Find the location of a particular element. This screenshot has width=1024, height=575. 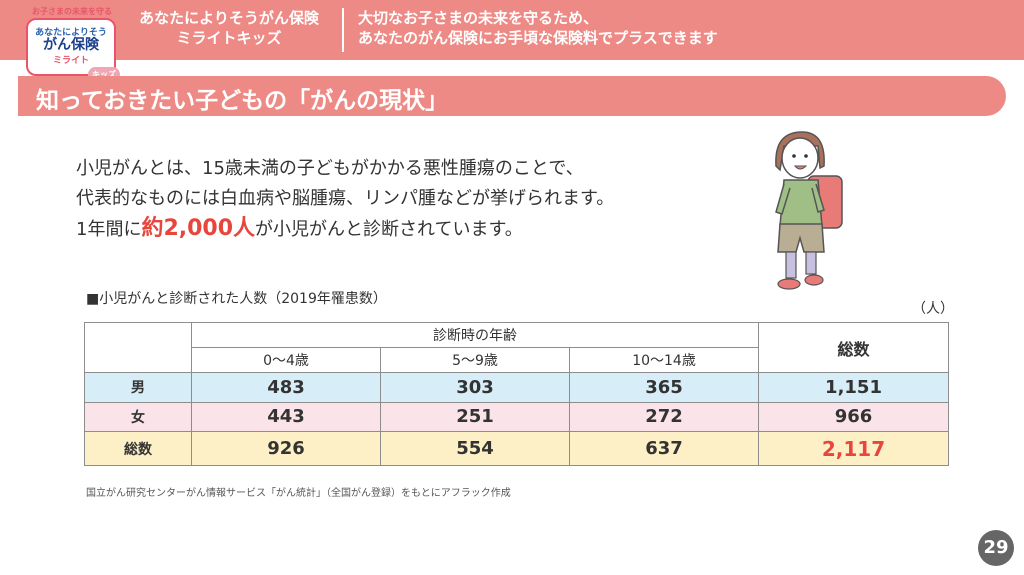

tagline-line1: 大切なお子さまの未来を守るため、 is located at coordinates (478, 18).